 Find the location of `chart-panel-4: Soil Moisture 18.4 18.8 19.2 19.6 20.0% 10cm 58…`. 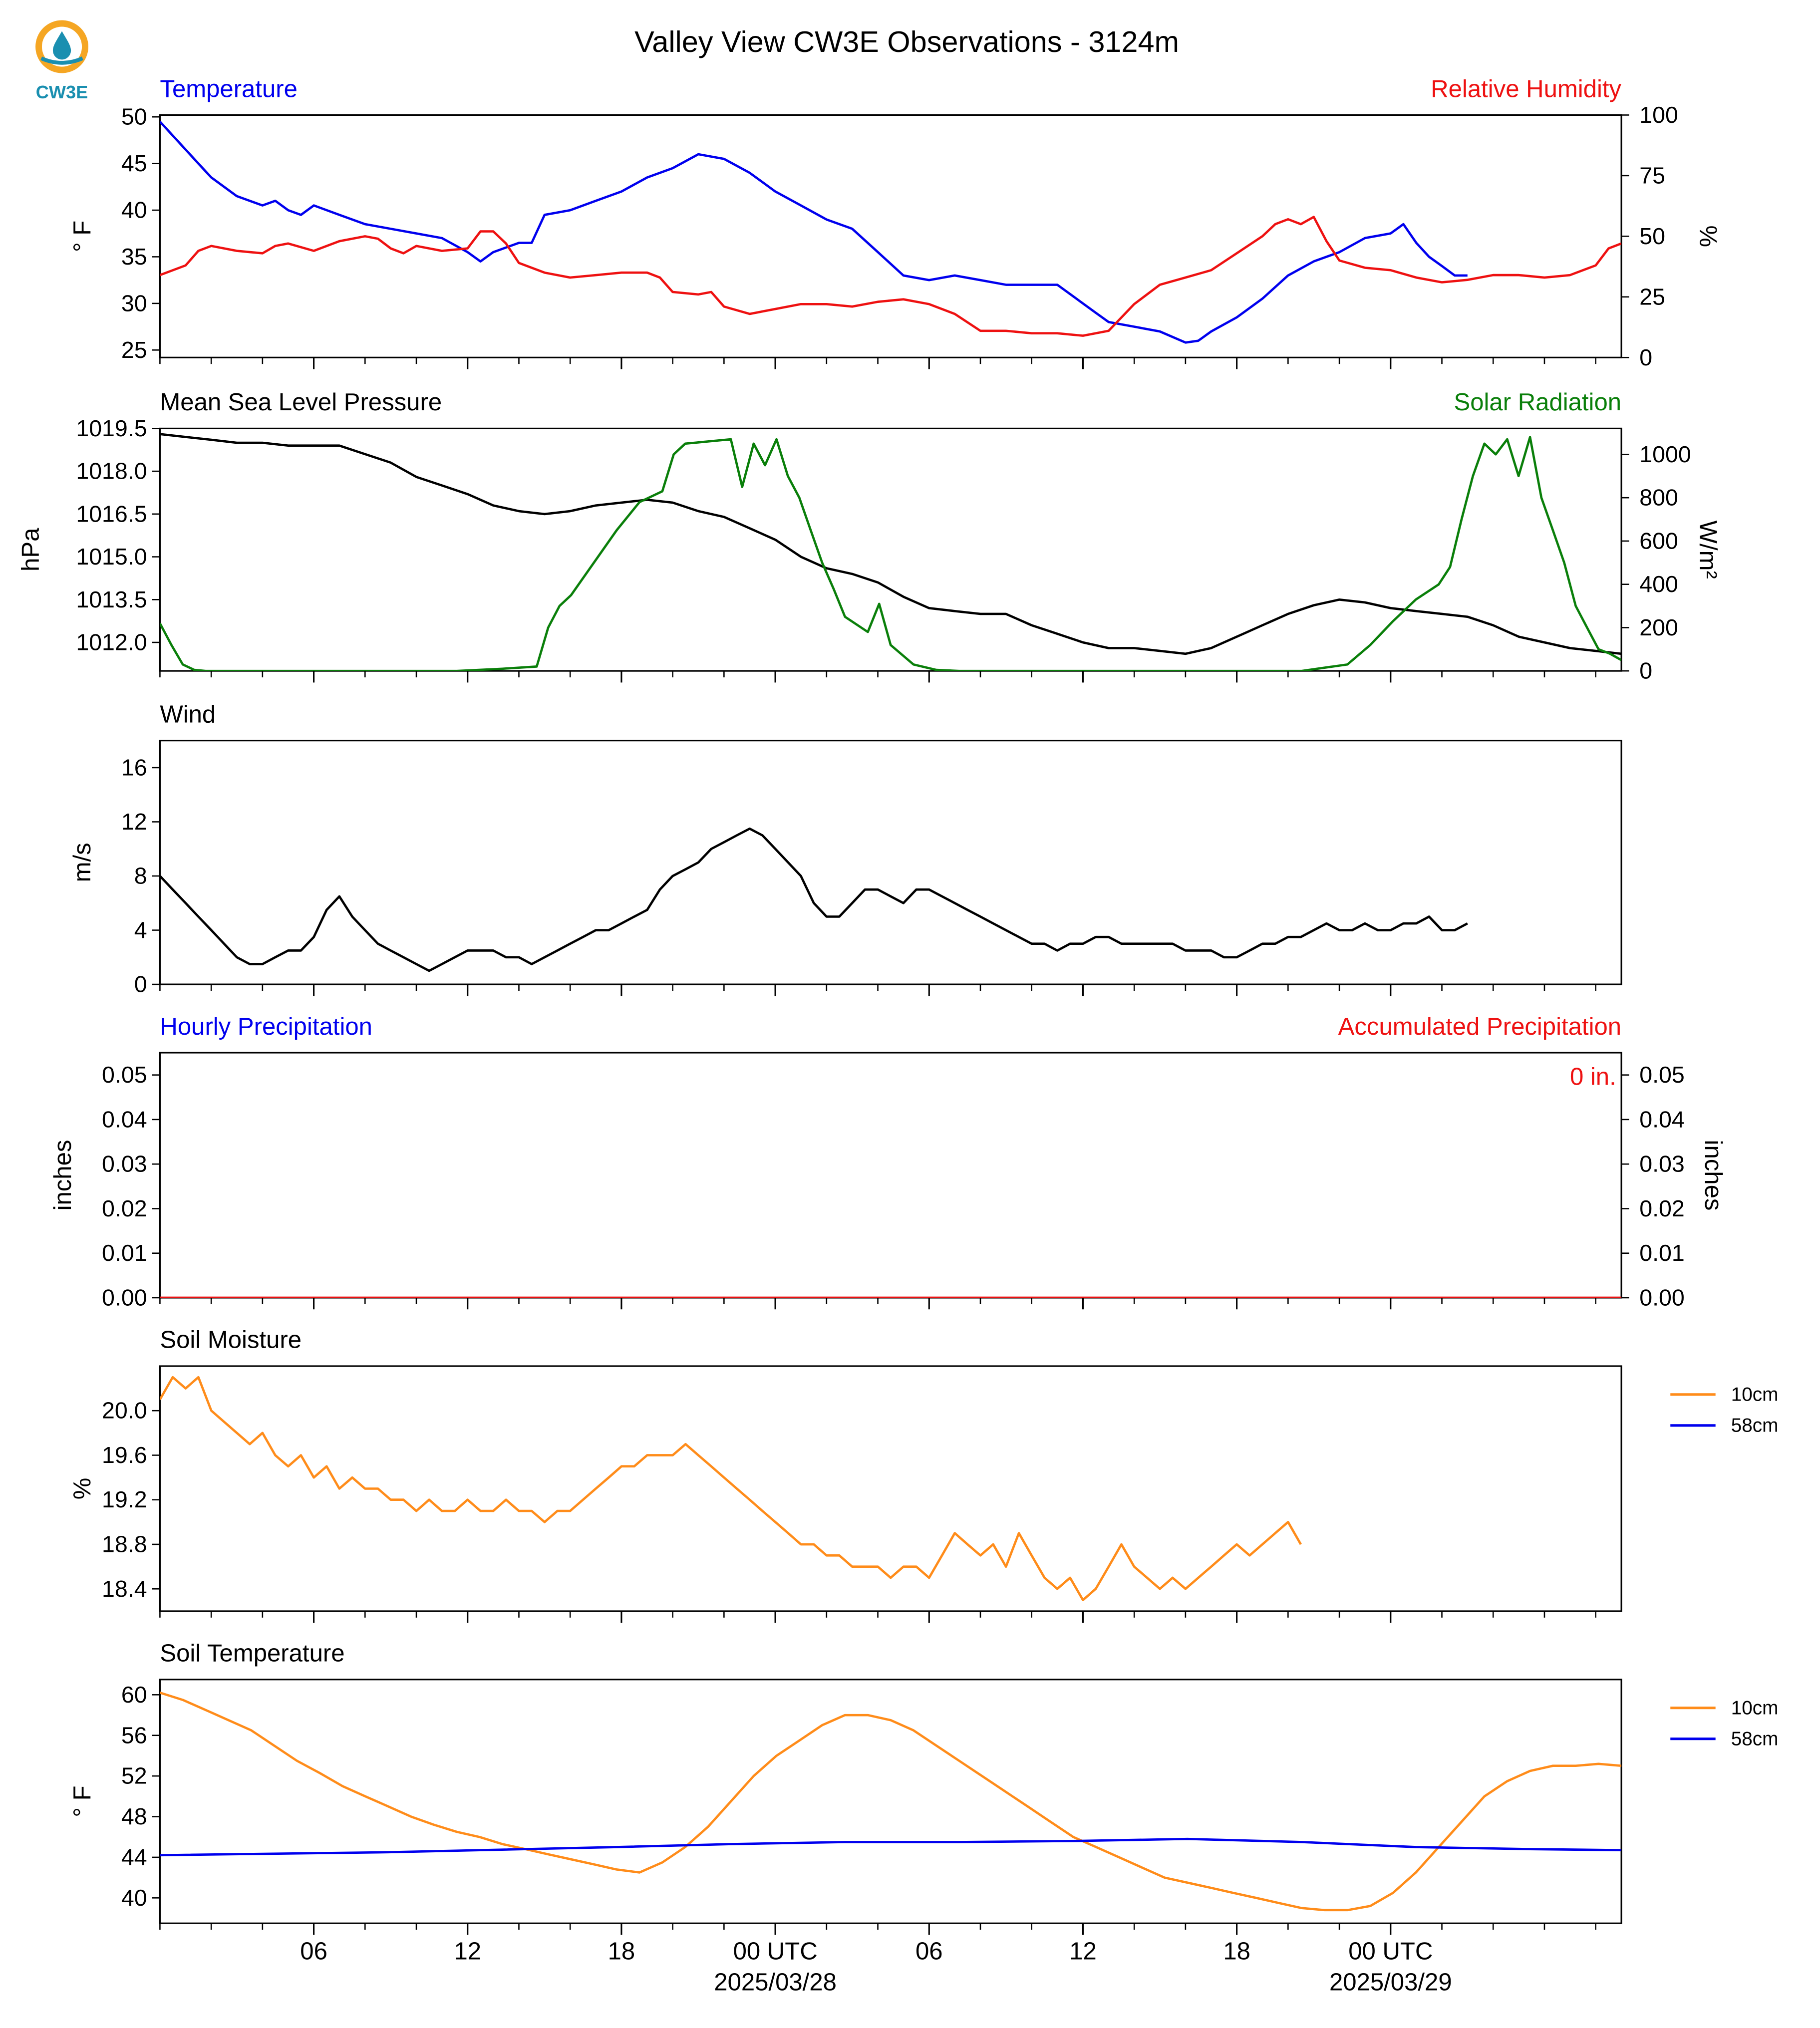

chart-panel-4: Soil Moisture 18.4 18.8 19.2 19.6 20.0% 10cm 58… is located at coordinates (924, 1475).